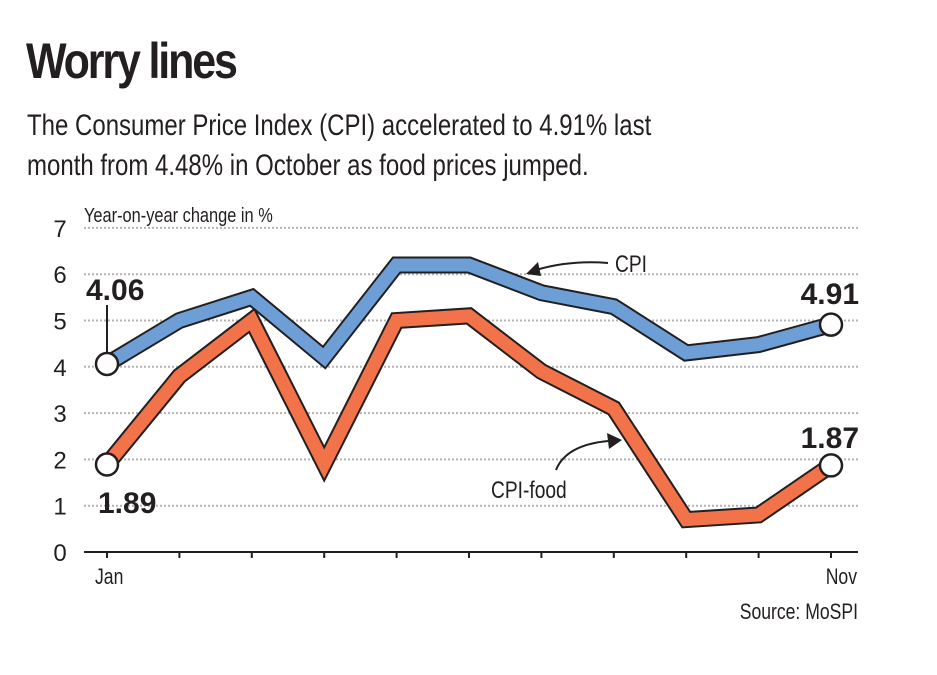 Image resolution: width=937 pixels, height=675 pixels. I want to click on cpi-food-arrow, so click(582, 455).